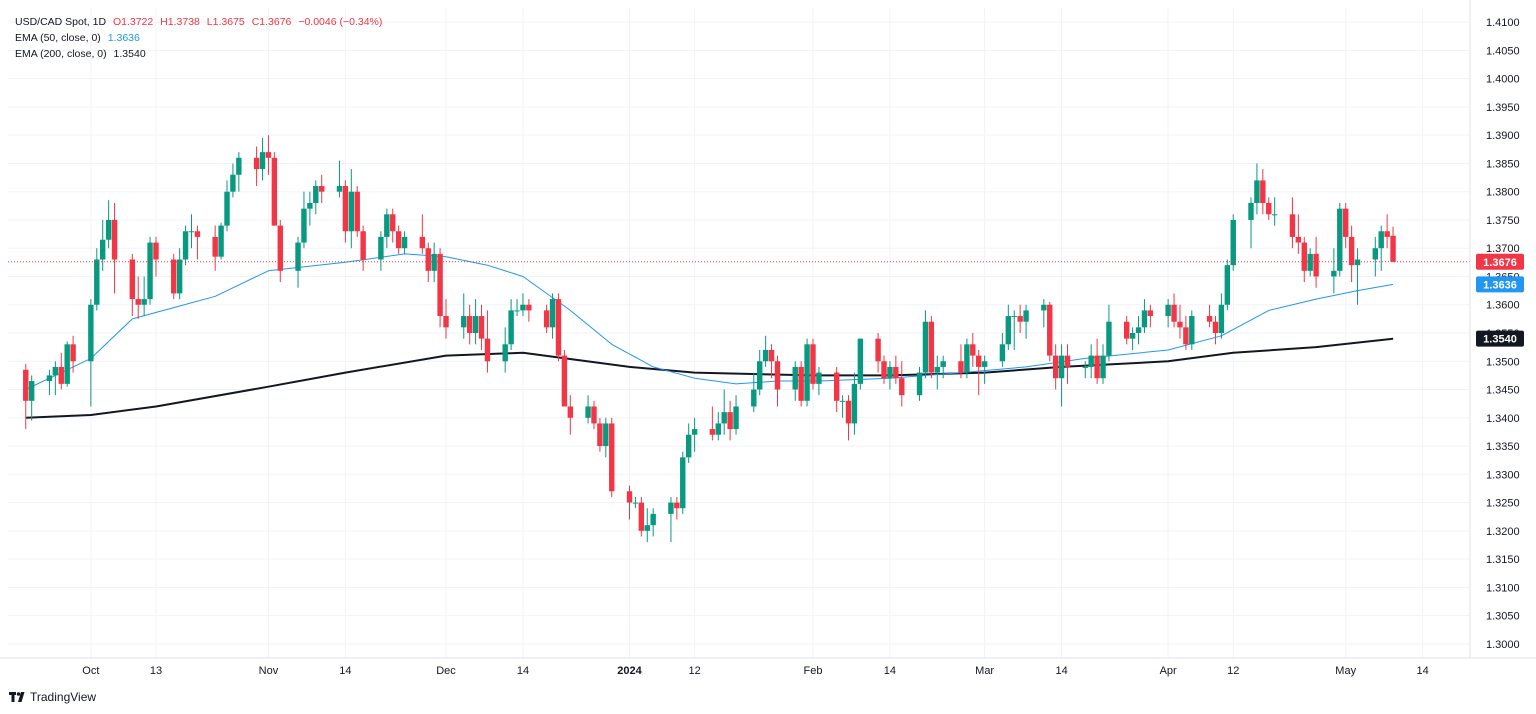 Image resolution: width=1536 pixels, height=714 pixels. I want to click on ema200-label: EMA (200, close, 0), so click(61, 54).